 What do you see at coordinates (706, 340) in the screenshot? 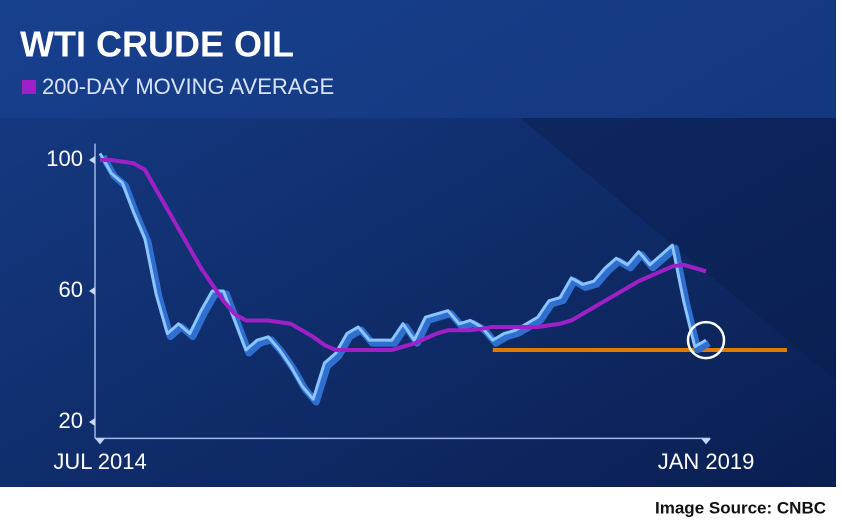
I see `highlight-circle` at bounding box center [706, 340].